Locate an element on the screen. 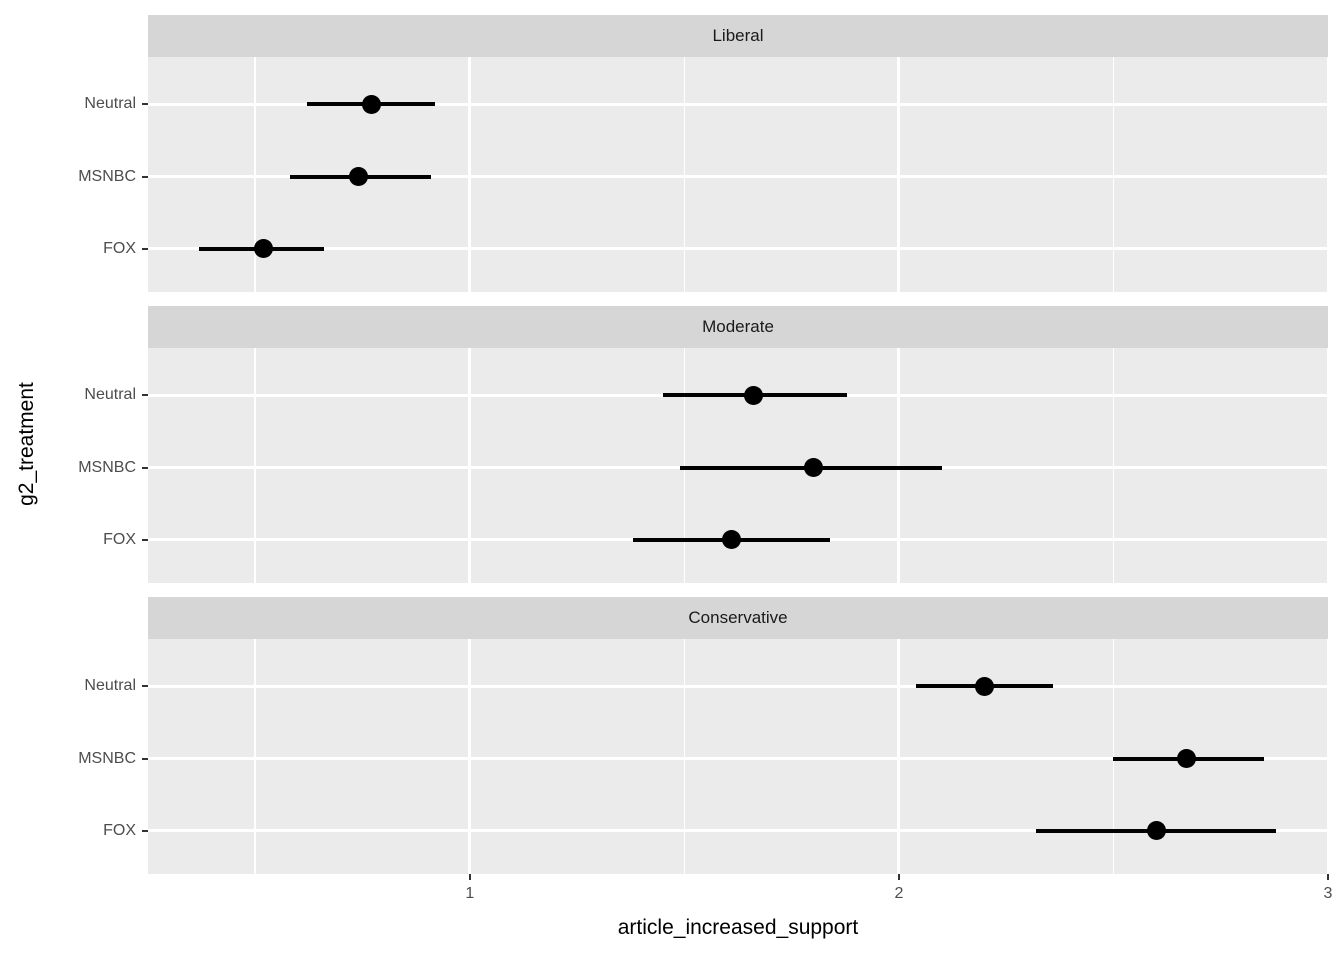  facet-strip-label: Conservative is located at coordinates (738, 617).